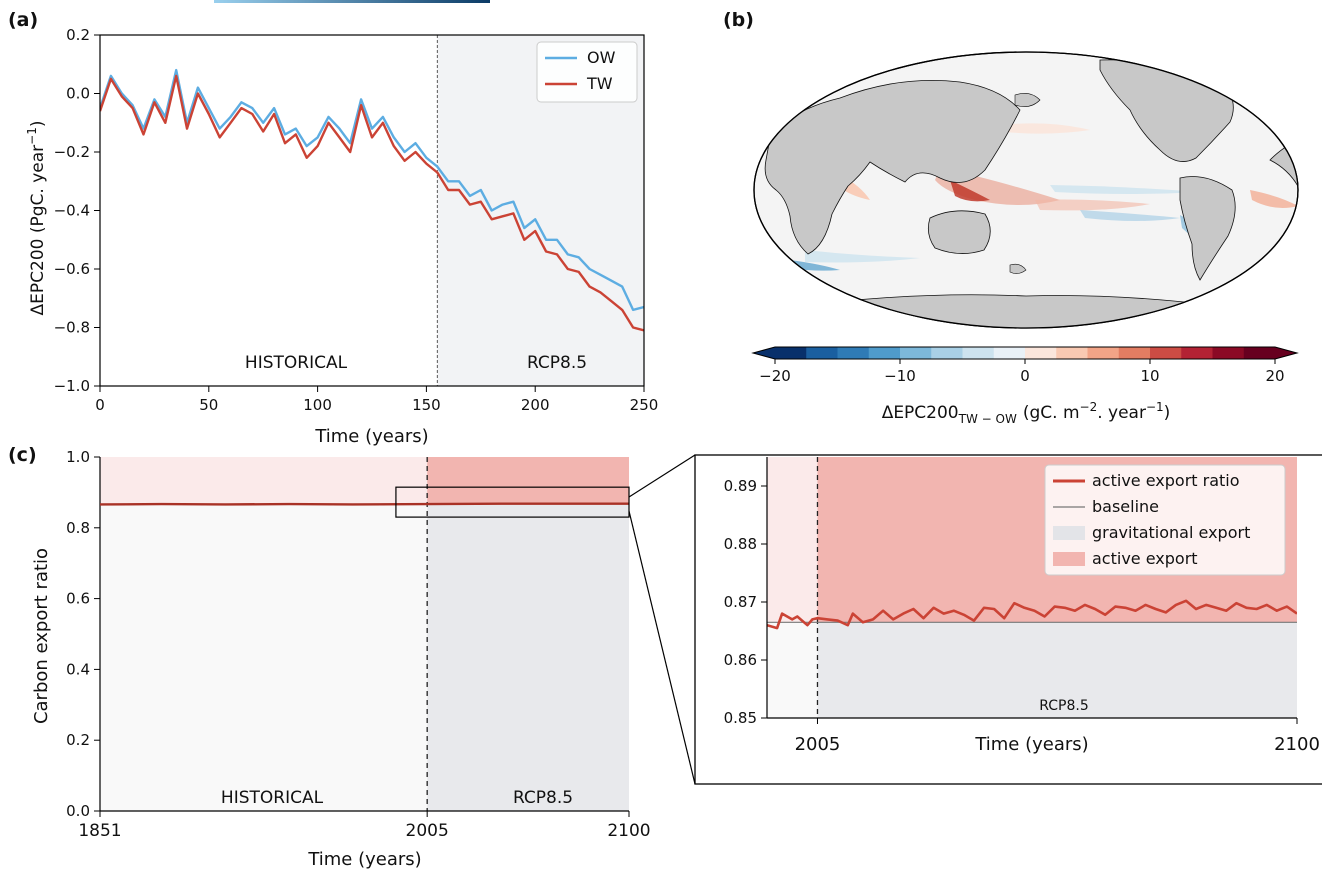 The height and width of the screenshot is (871, 1322). What do you see at coordinates (900, 376) in the screenshot?
I see `colorbar-tick-label: −10` at bounding box center [900, 376].